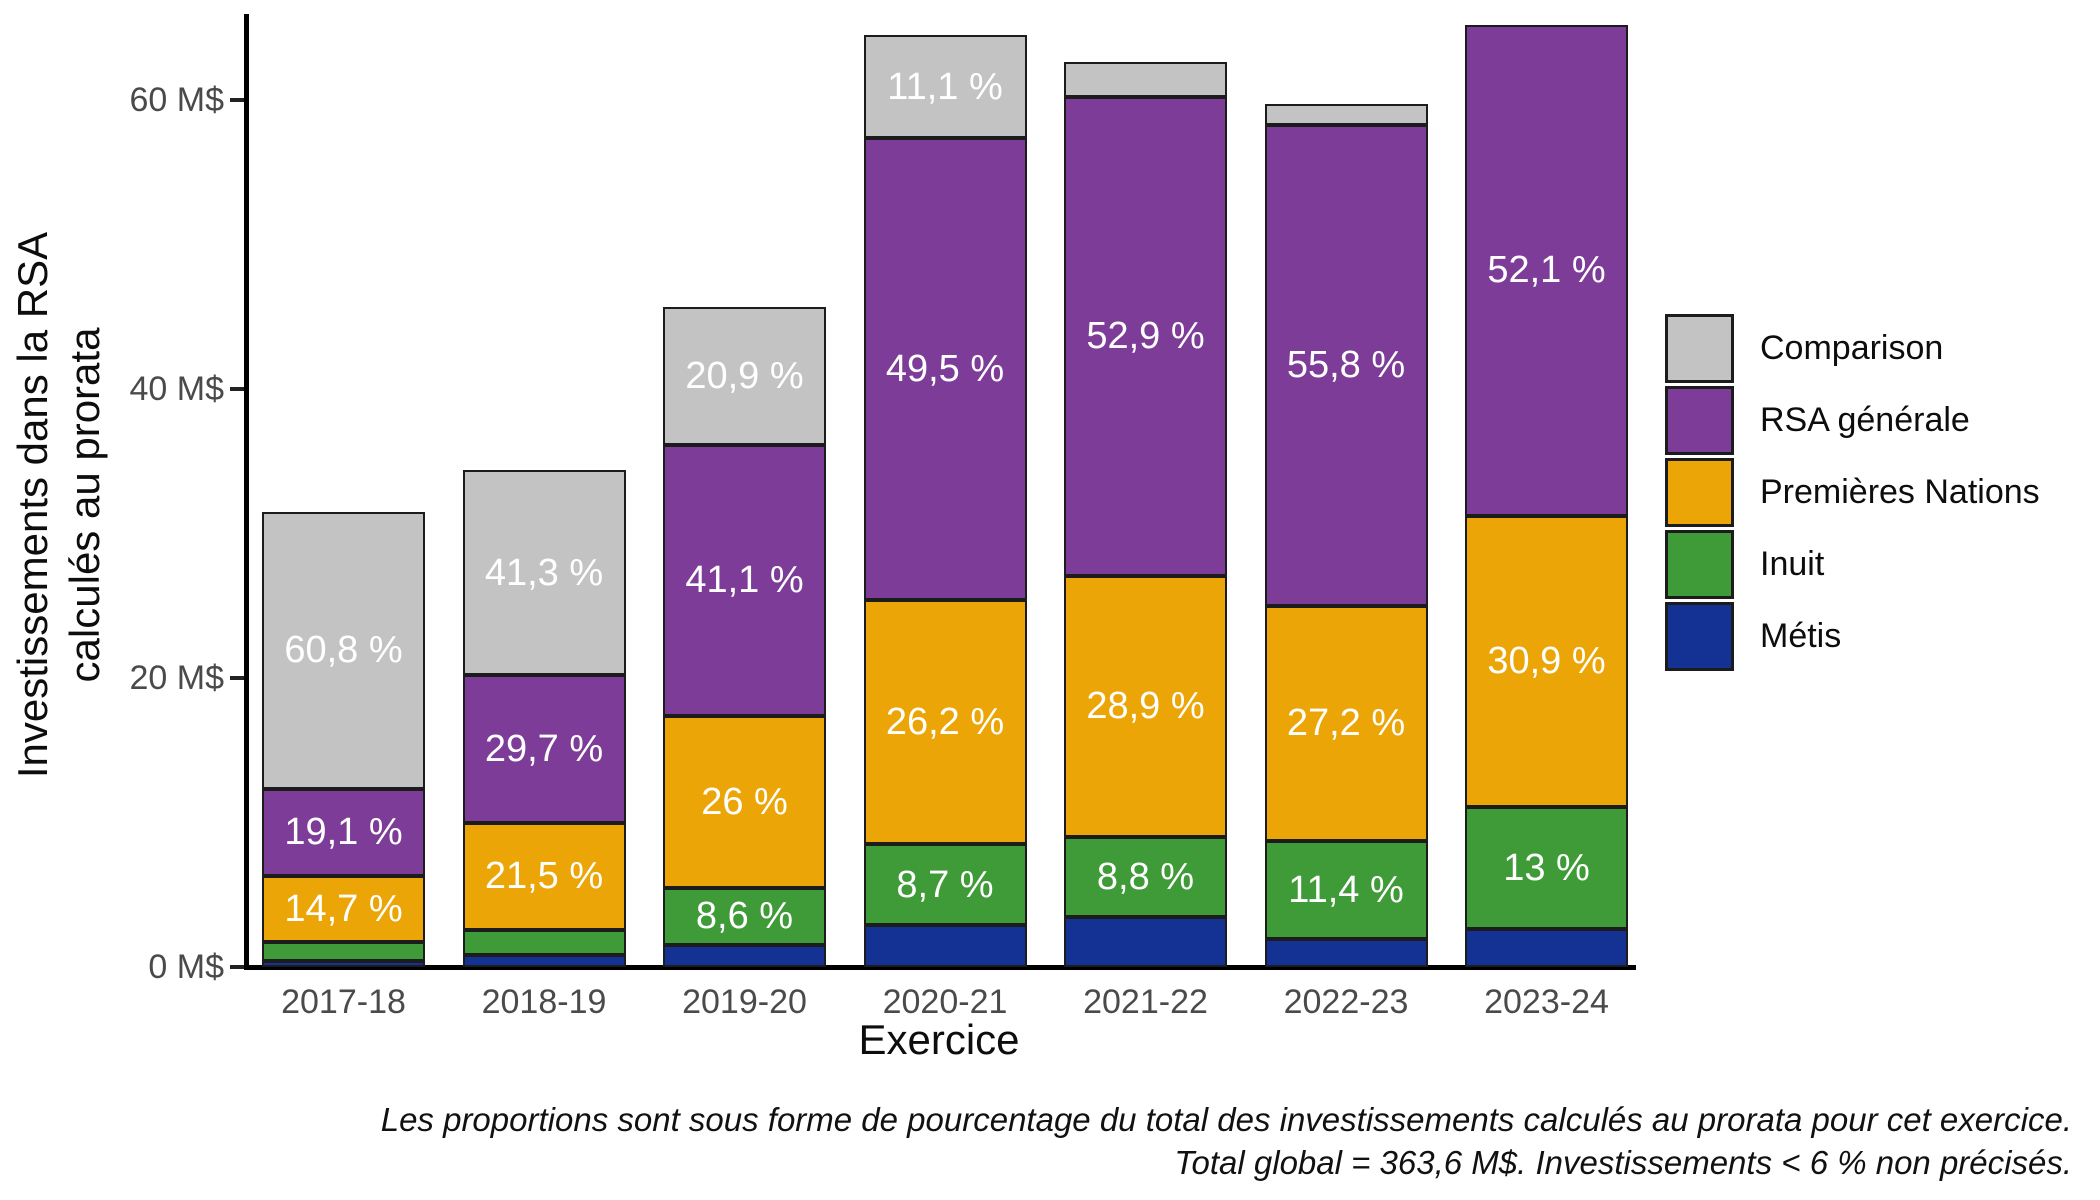  I want to click on legend-label-Comparison: Comparison, so click(1852, 348).